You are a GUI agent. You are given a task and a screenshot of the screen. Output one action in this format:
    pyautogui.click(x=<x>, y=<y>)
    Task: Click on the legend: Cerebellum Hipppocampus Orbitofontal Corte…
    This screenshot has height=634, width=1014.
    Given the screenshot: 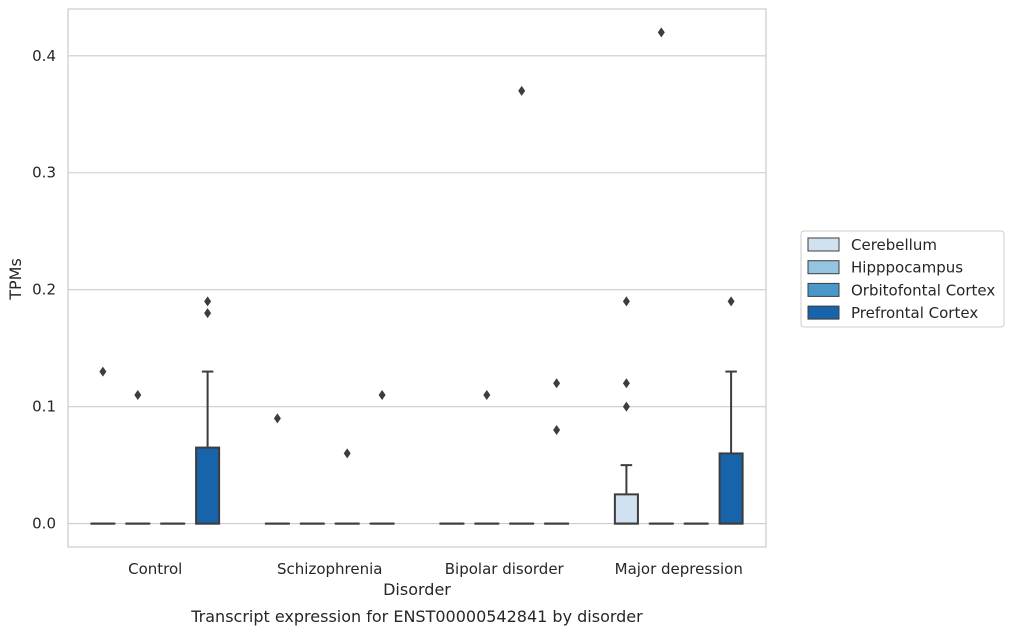 What is the action you would take?
    pyautogui.click(x=902, y=279)
    